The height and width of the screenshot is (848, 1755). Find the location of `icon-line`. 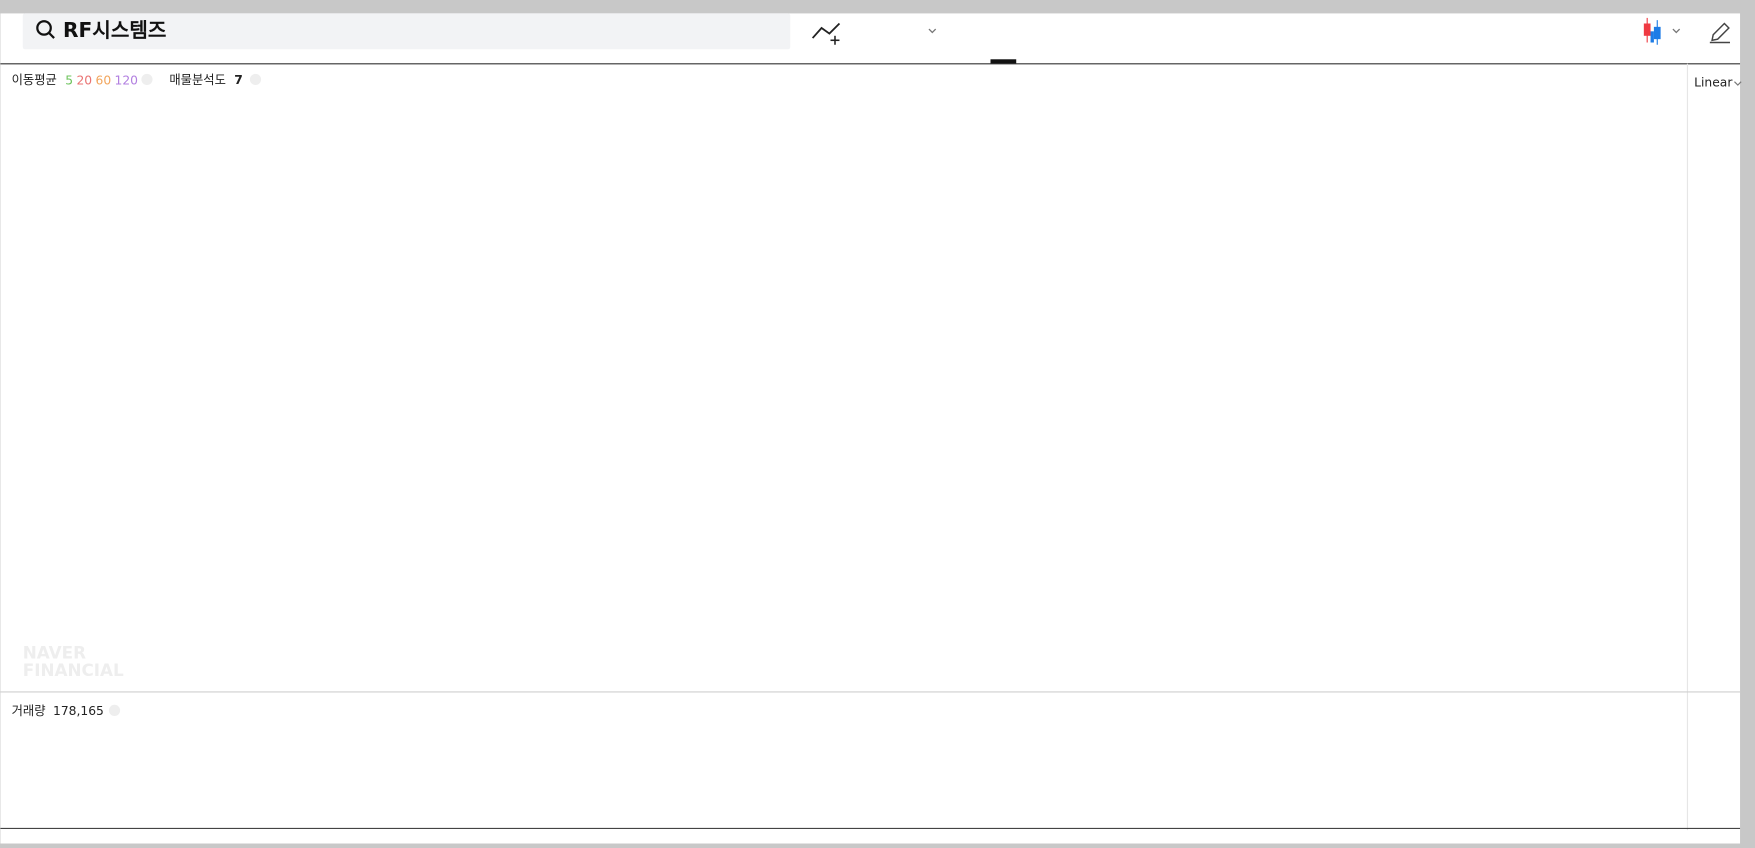

icon-line is located at coordinates (826, 30).